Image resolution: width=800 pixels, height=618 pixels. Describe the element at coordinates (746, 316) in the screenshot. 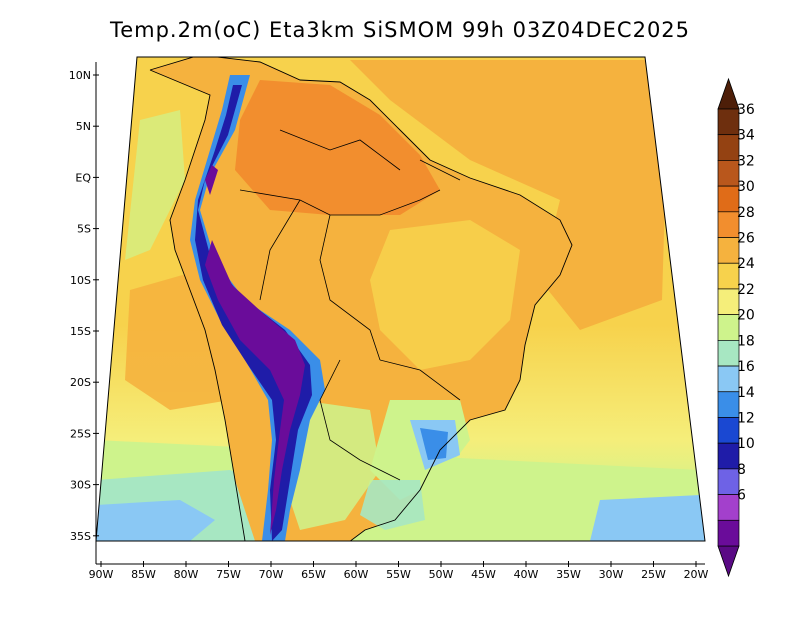

I see `colorbar-label: 20` at that location.